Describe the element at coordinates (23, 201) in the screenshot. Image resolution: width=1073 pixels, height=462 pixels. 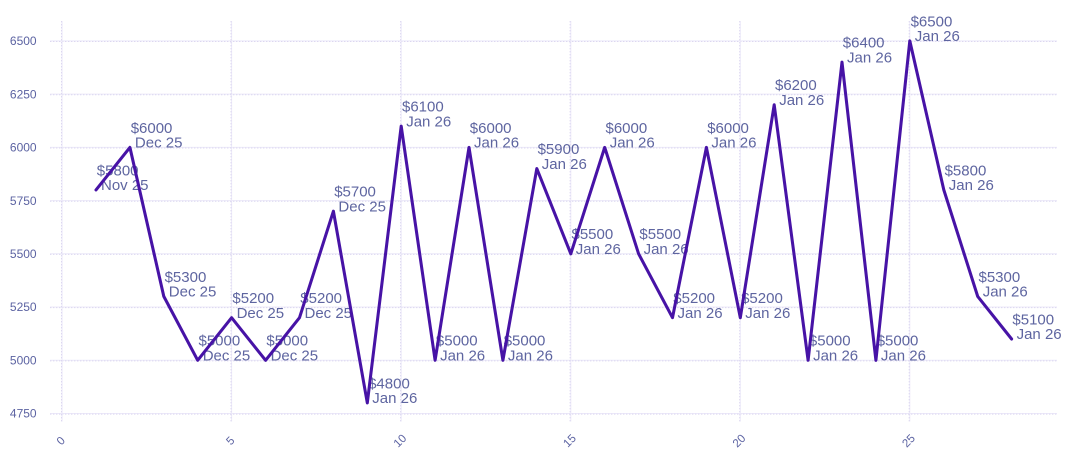
I see `svg-text: 5750` at that location.